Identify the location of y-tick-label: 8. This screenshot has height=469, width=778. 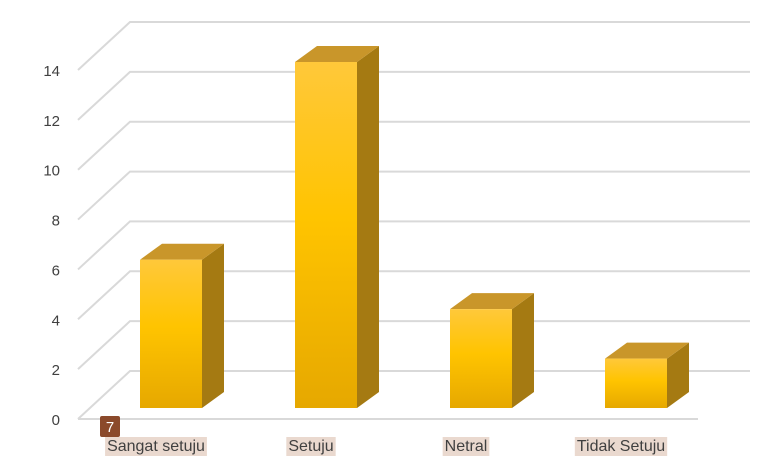
(56, 221).